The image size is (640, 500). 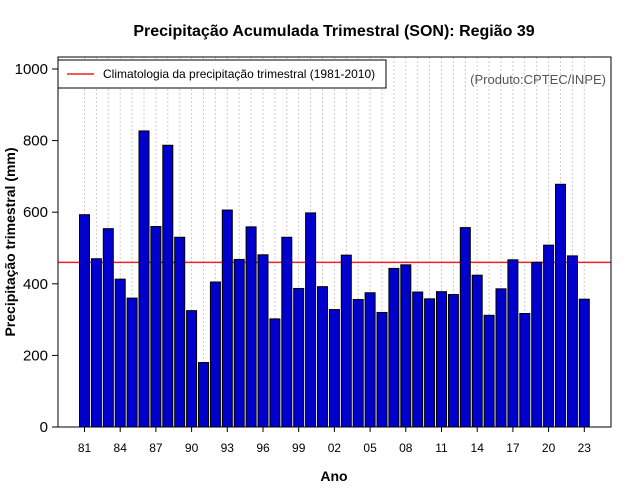 What do you see at coordinates (299, 357) in the screenshot?
I see `bar-1999` at bounding box center [299, 357].